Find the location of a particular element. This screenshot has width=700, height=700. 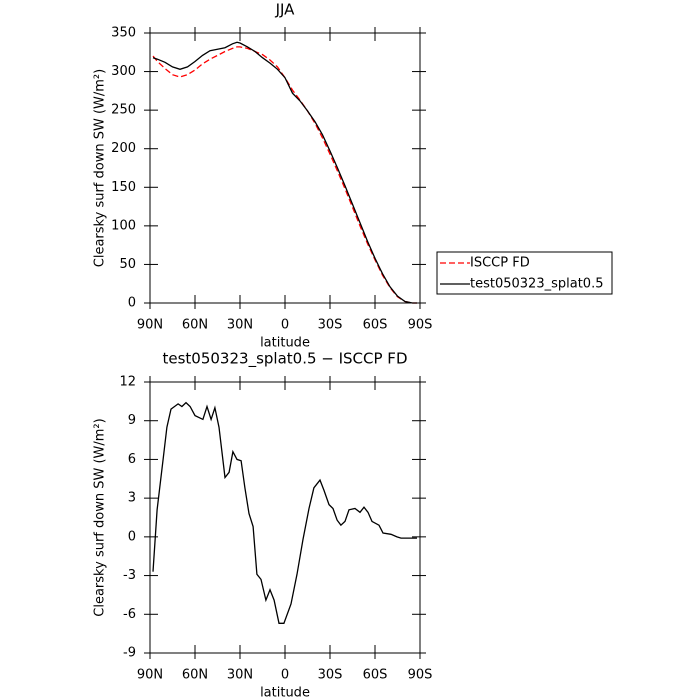

y-tick-label: 12 is located at coordinates (127, 382).